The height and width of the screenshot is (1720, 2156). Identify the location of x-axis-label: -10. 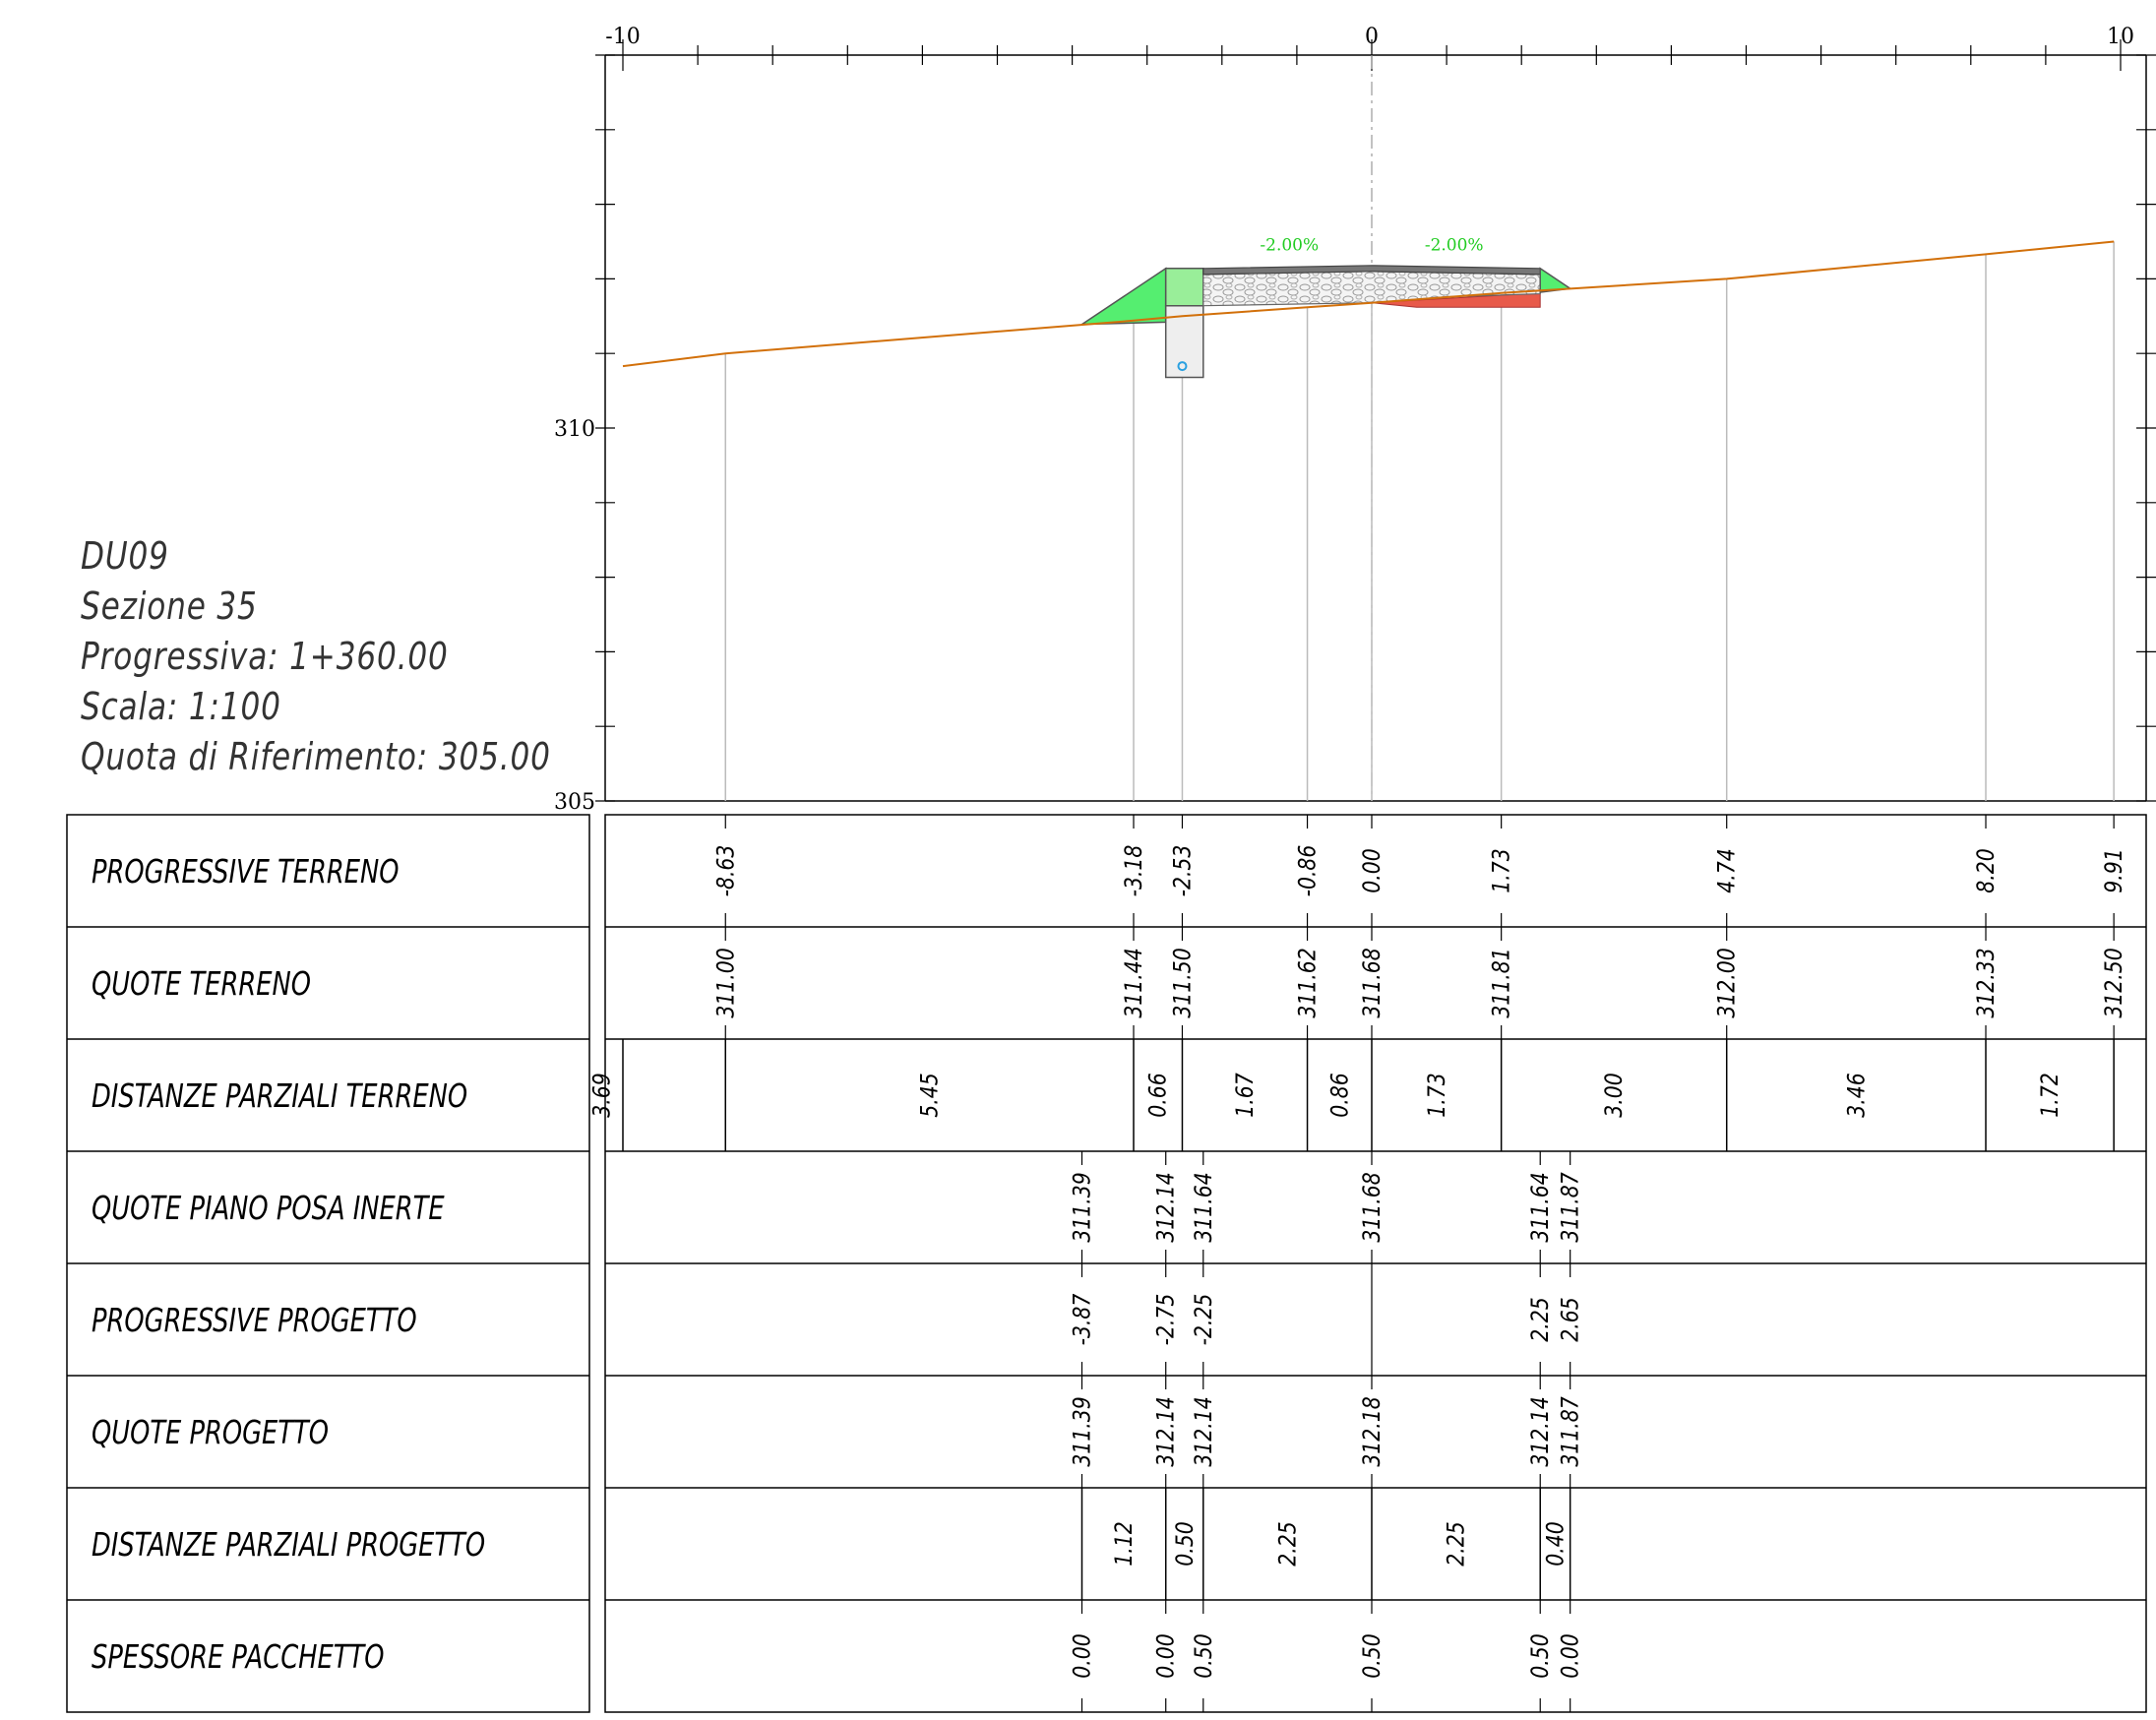
(622, 37).